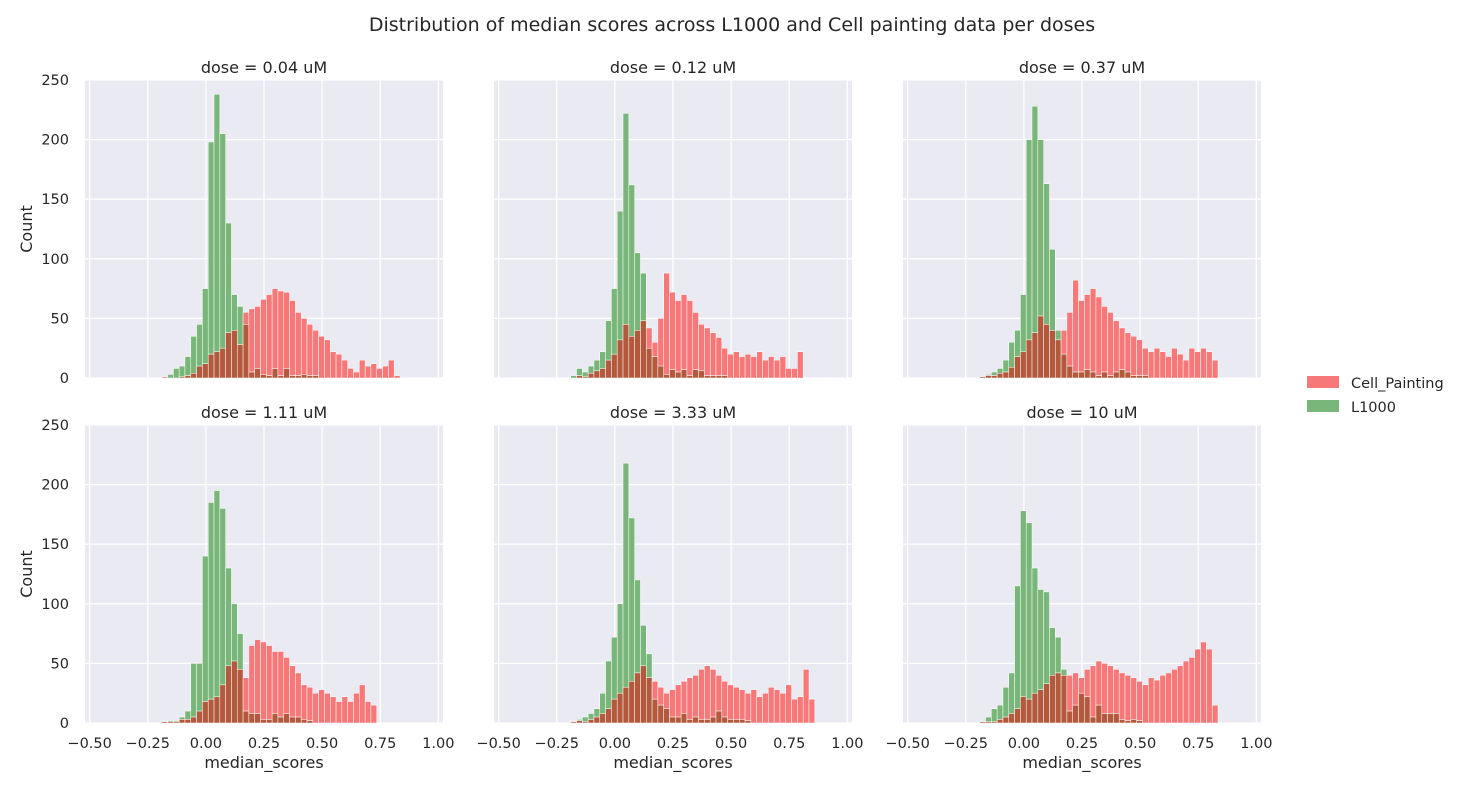 The height and width of the screenshot is (792, 1463). I want to click on legend: Cell_Painting L1000, so click(1375, 396).